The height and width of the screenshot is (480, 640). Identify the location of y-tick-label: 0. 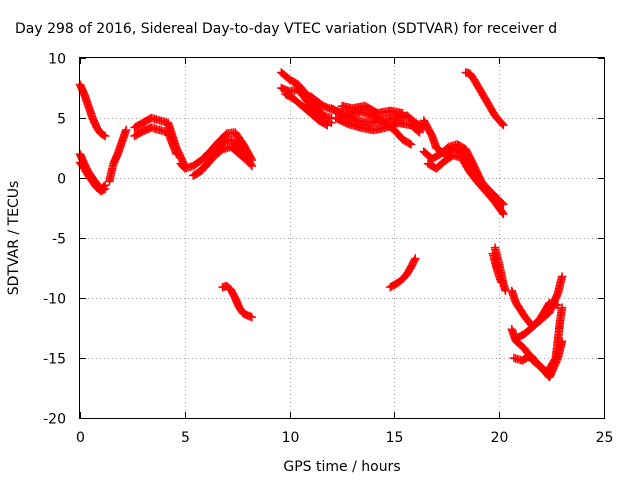
(61, 180).